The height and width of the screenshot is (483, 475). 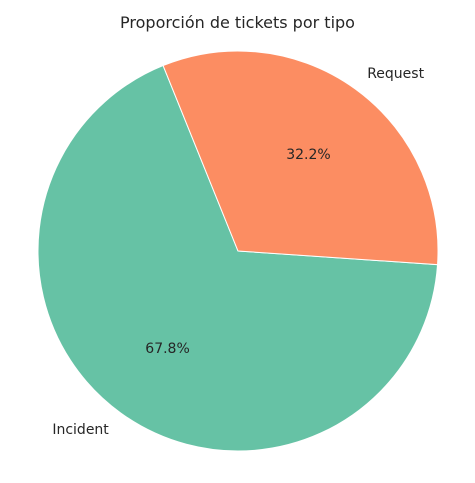 What do you see at coordinates (80, 430) in the screenshot?
I see `category-label-incident: Incident` at bounding box center [80, 430].